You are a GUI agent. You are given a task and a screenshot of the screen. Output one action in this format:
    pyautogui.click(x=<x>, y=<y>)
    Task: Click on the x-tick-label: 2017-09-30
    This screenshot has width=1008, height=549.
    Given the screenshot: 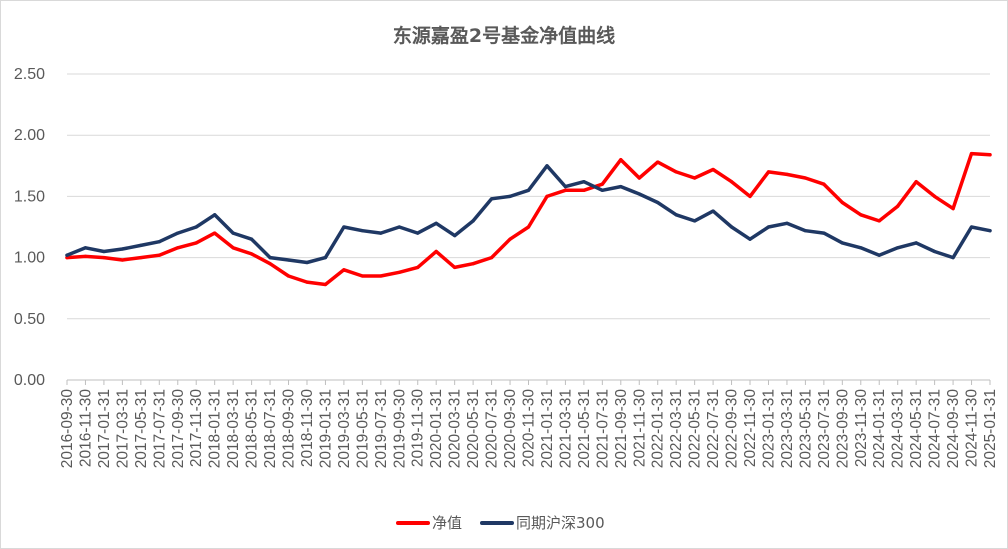 What is the action you would take?
    pyautogui.click(x=178, y=429)
    